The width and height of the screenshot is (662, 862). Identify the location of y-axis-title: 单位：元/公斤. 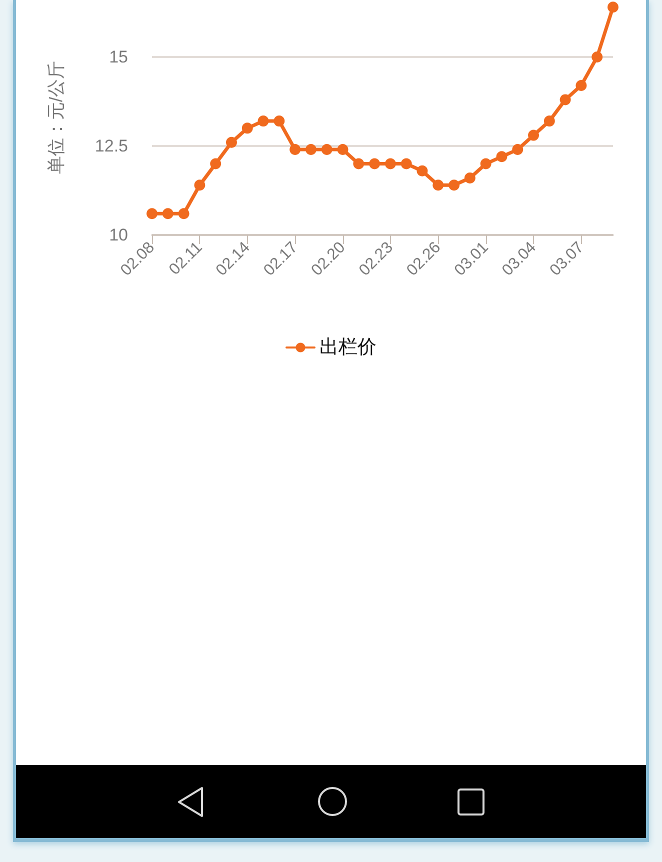
(56, 117).